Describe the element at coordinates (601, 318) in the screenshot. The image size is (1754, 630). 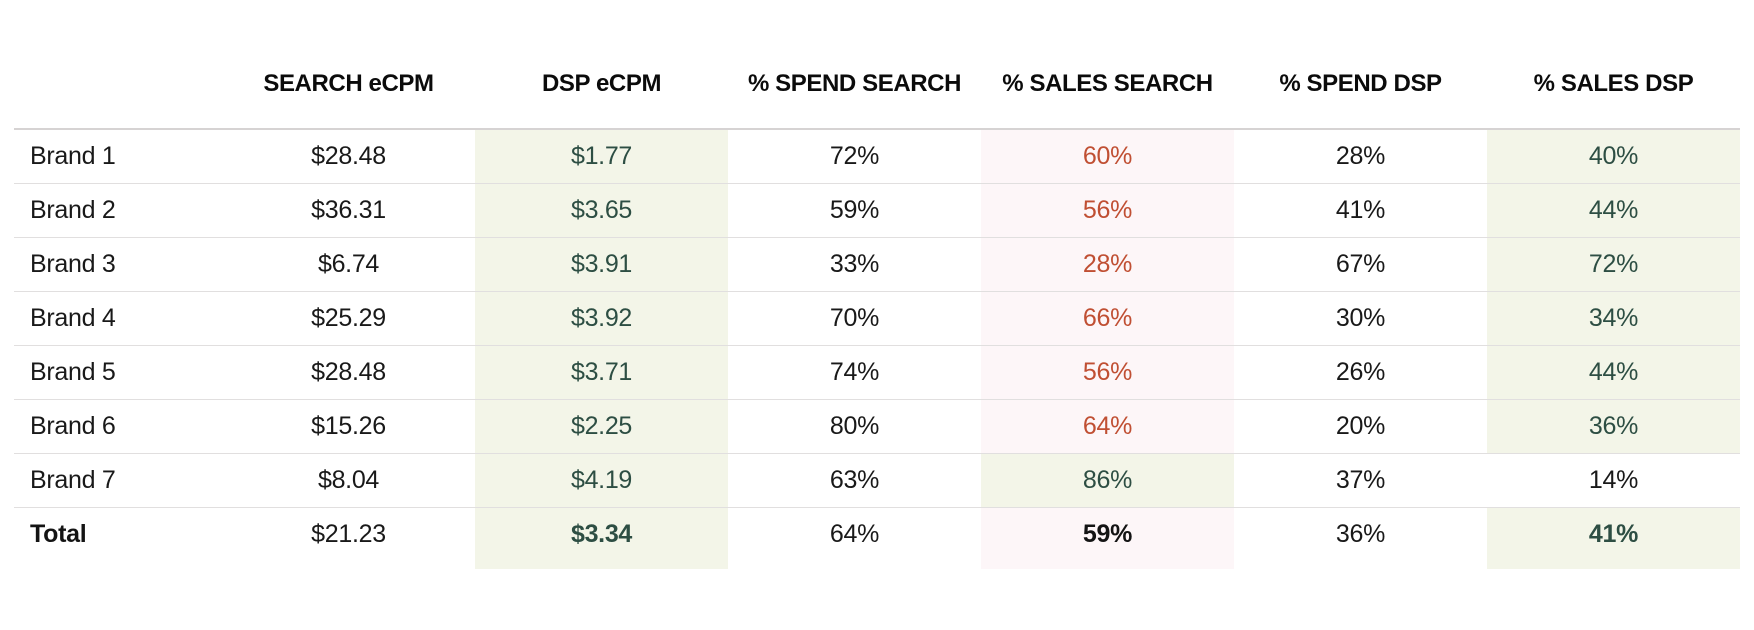
I see `dsp-ecpm-cell: $3.92` at that location.